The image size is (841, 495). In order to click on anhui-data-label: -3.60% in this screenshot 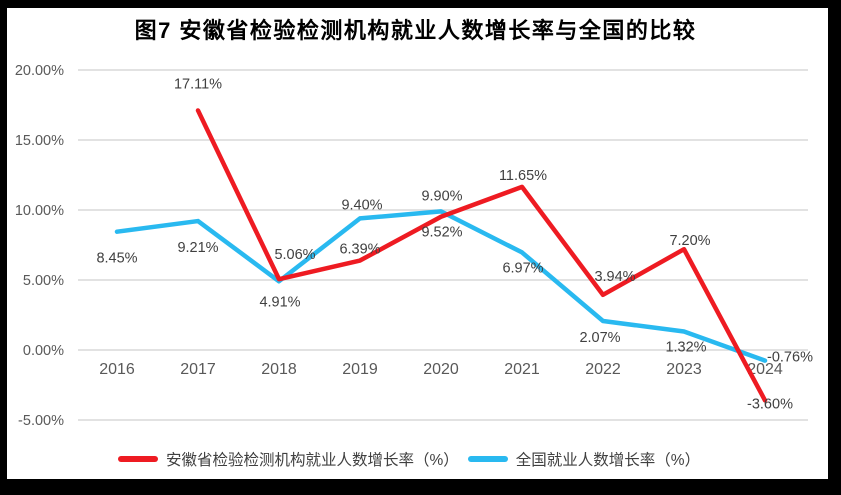, I will do `click(770, 404)`.